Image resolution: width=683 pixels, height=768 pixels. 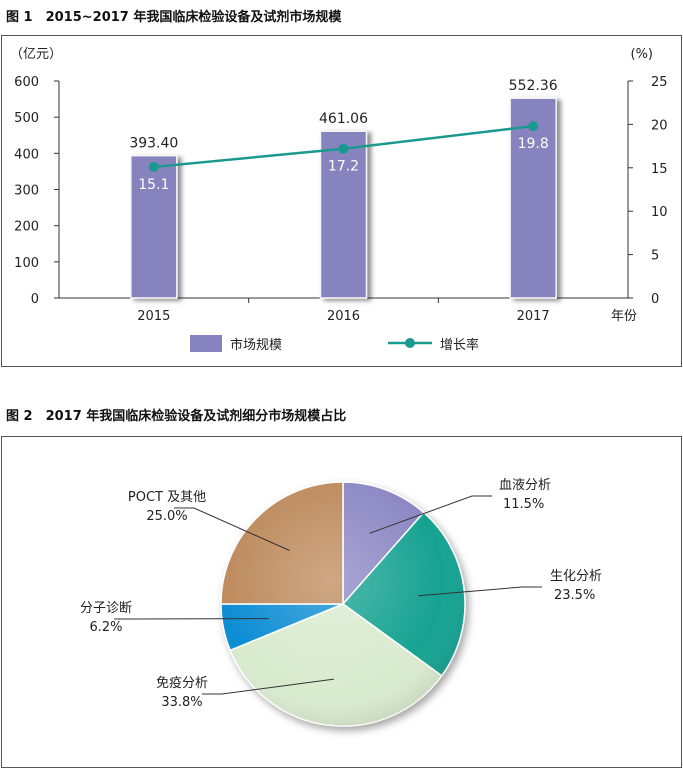 I want to click on legend-swatch-marker, so click(x=410, y=343).